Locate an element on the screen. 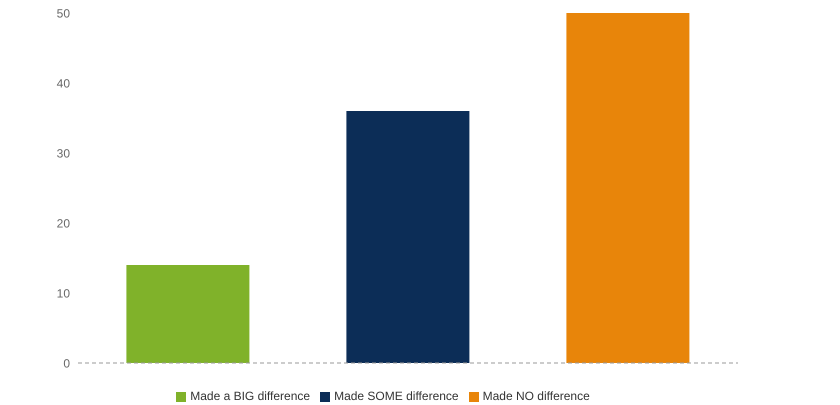 This screenshot has height=405, width=840. legend-label: Made SOME difference is located at coordinates (396, 396).